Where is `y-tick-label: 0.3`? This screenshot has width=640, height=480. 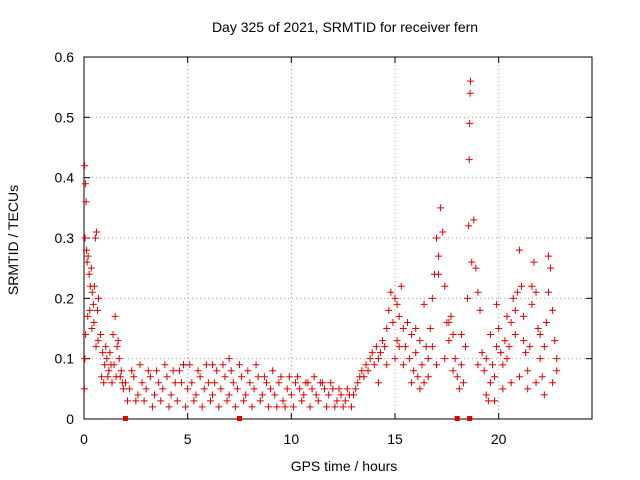 y-tick-label: 0.3 is located at coordinates (65, 238).